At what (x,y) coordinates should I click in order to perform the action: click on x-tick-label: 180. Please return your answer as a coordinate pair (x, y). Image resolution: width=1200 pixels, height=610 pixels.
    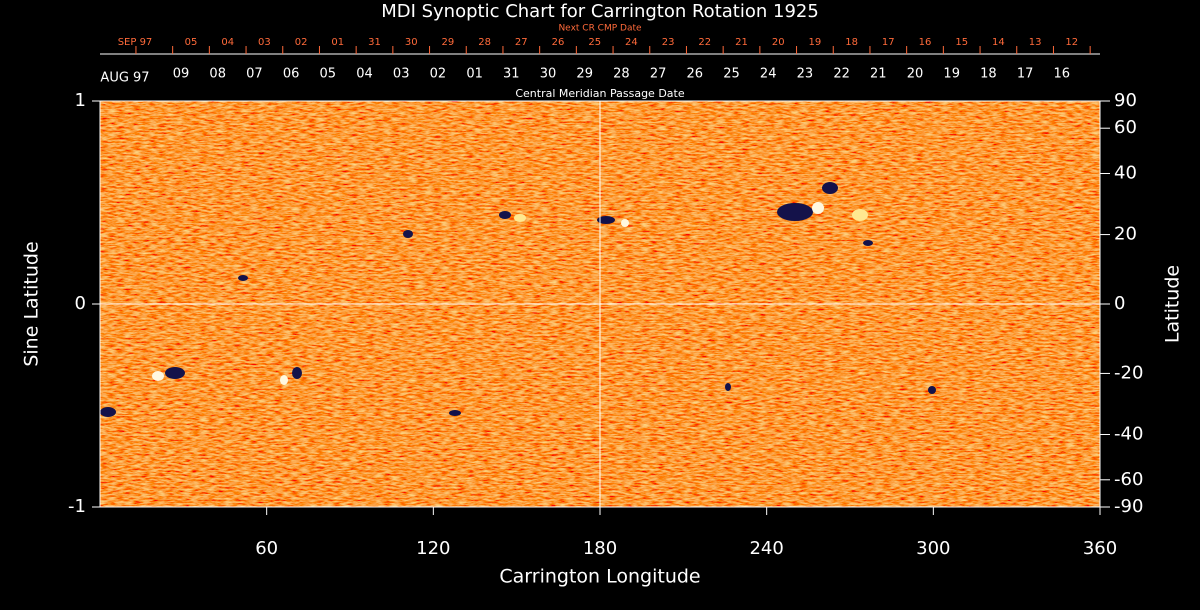
    Looking at the image, I should click on (600, 548).